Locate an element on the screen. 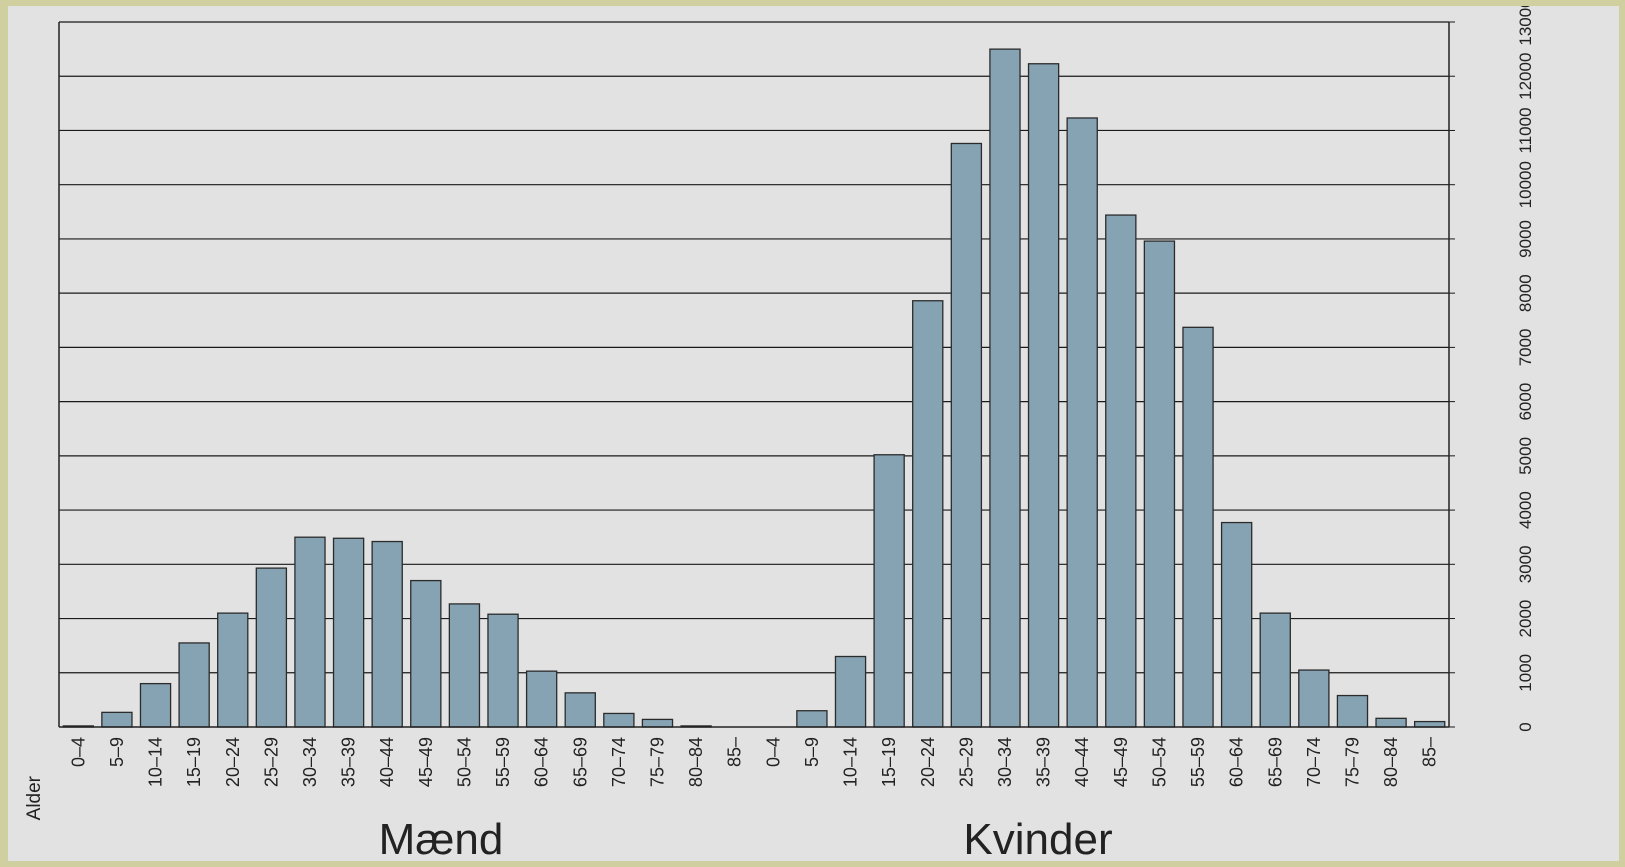 Image resolution: width=1625 pixels, height=867 pixels. y-tick-label: 13000 is located at coordinates (1525, 26).